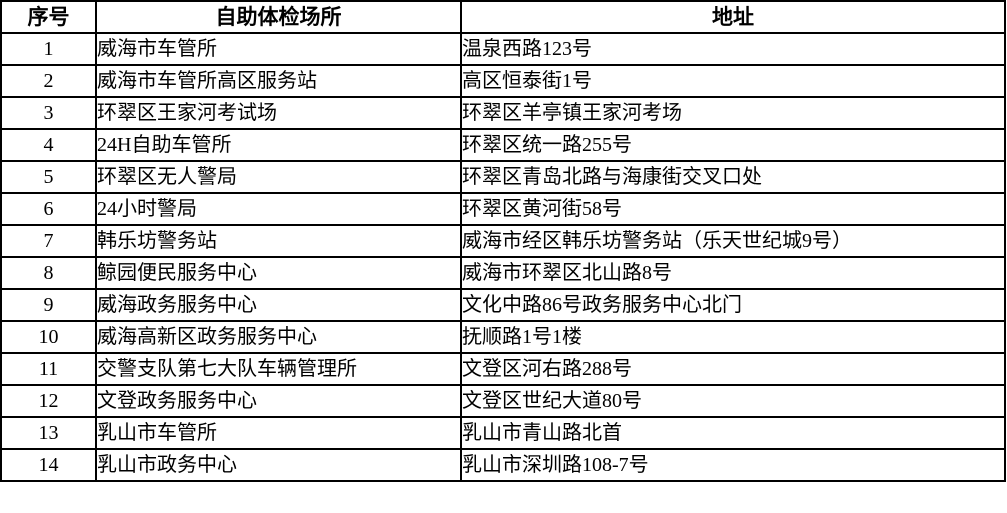 The width and height of the screenshot is (1007, 513). I want to click on address-cell: 威海市环翠区北山路8号, so click(733, 273).